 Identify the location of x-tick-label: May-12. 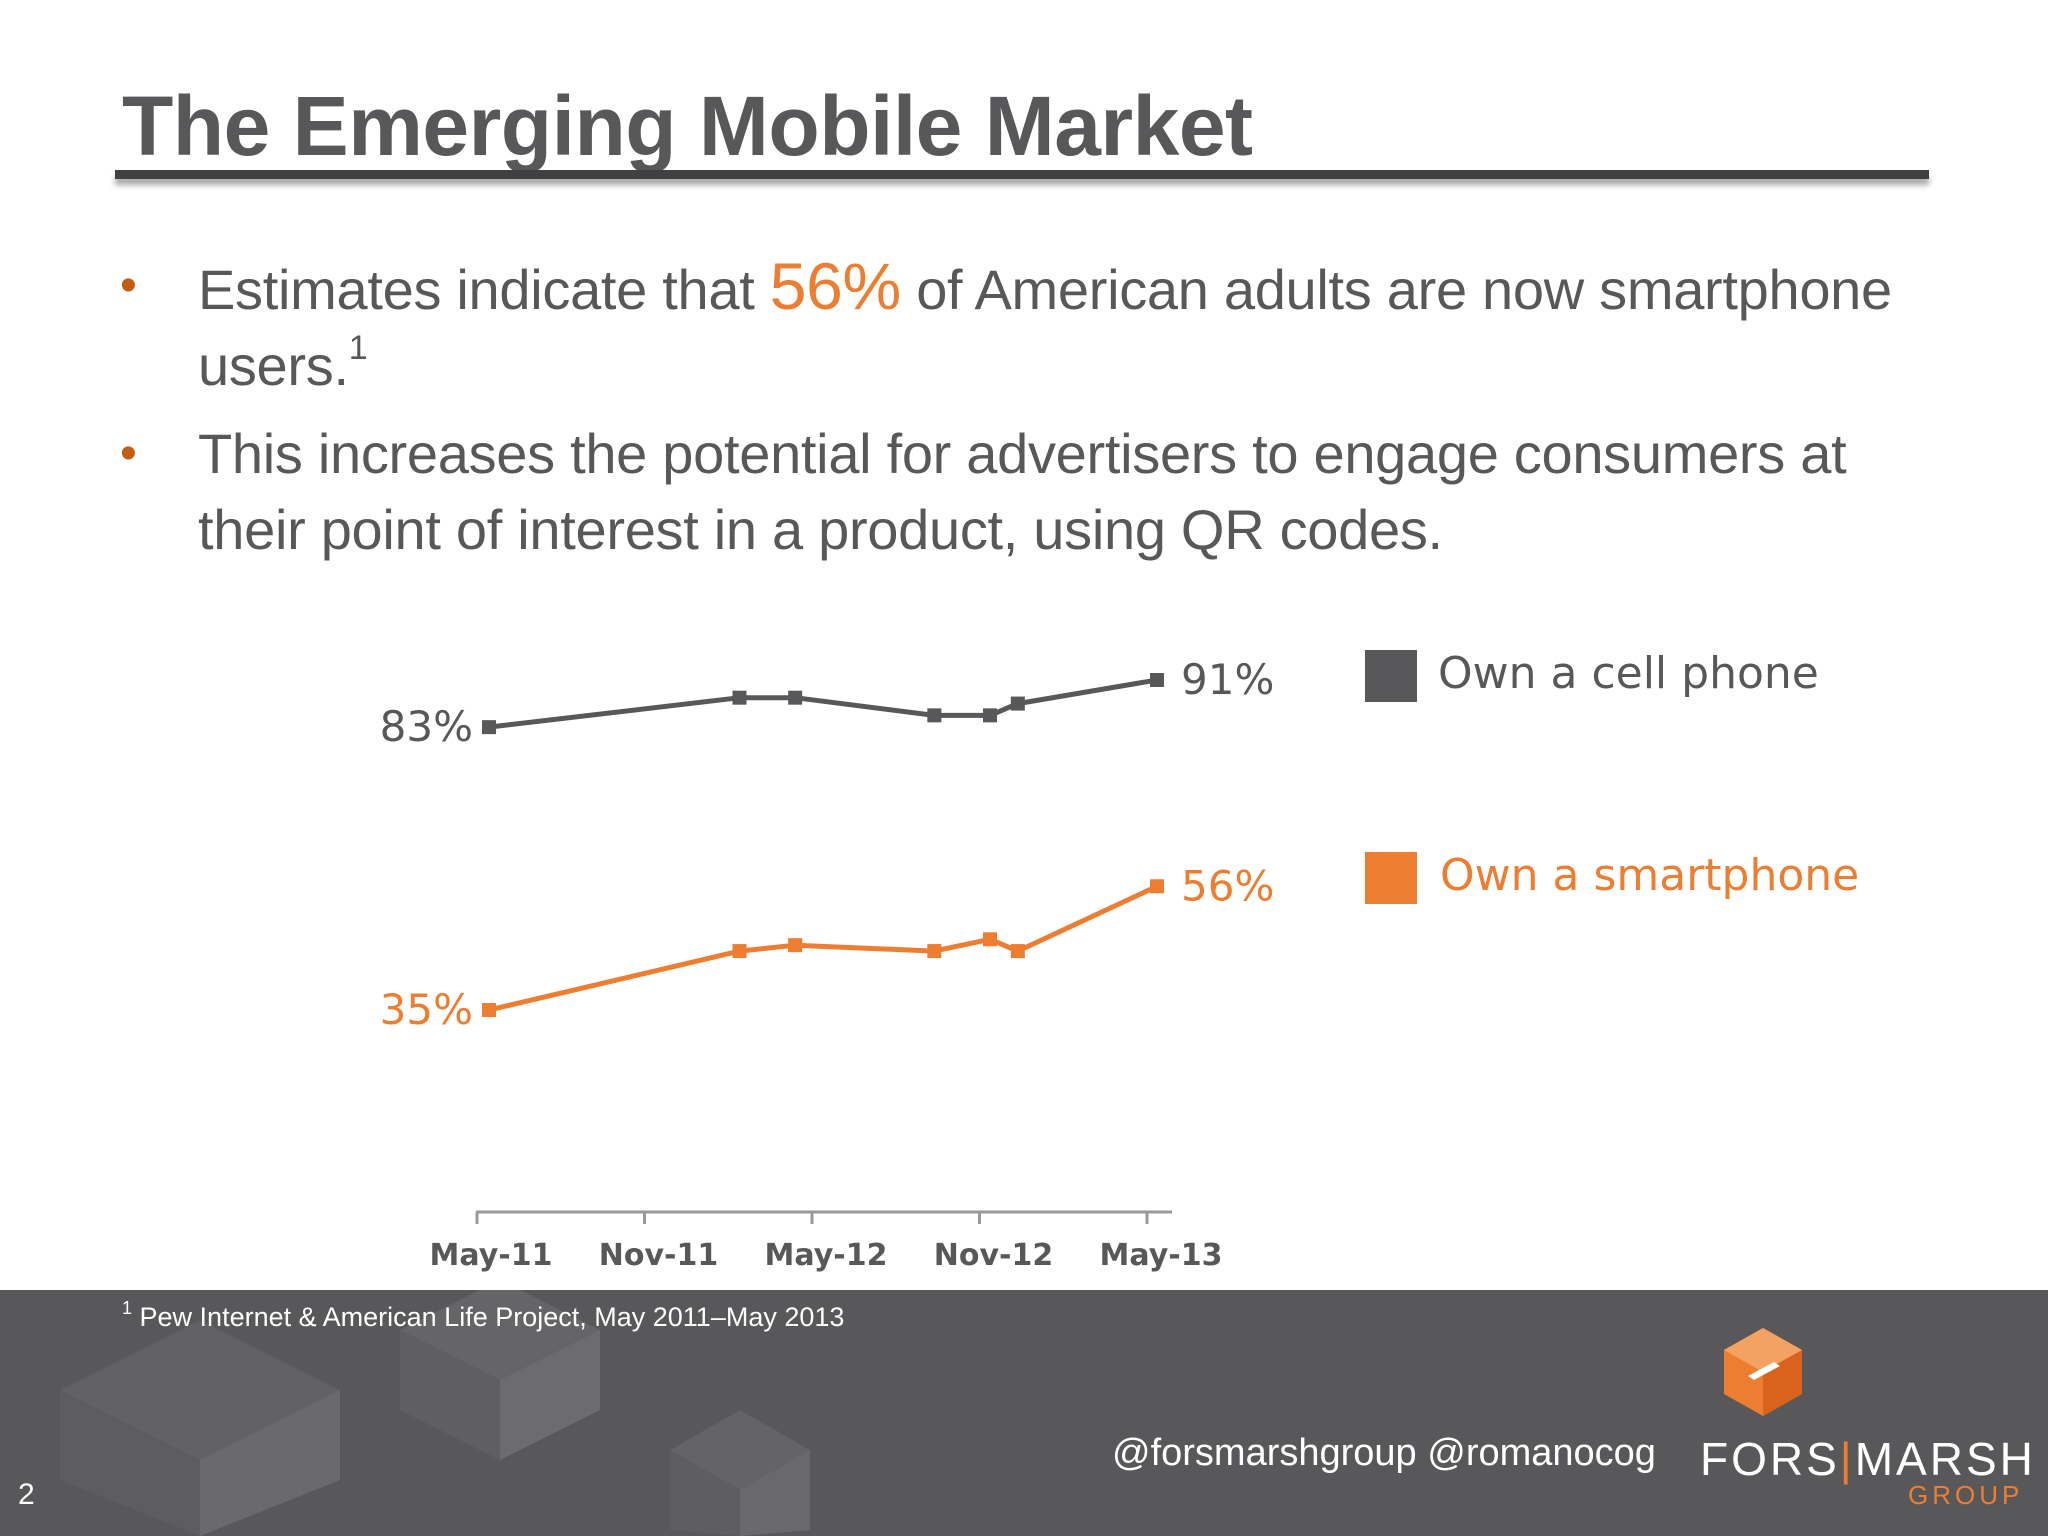
(826, 1255).